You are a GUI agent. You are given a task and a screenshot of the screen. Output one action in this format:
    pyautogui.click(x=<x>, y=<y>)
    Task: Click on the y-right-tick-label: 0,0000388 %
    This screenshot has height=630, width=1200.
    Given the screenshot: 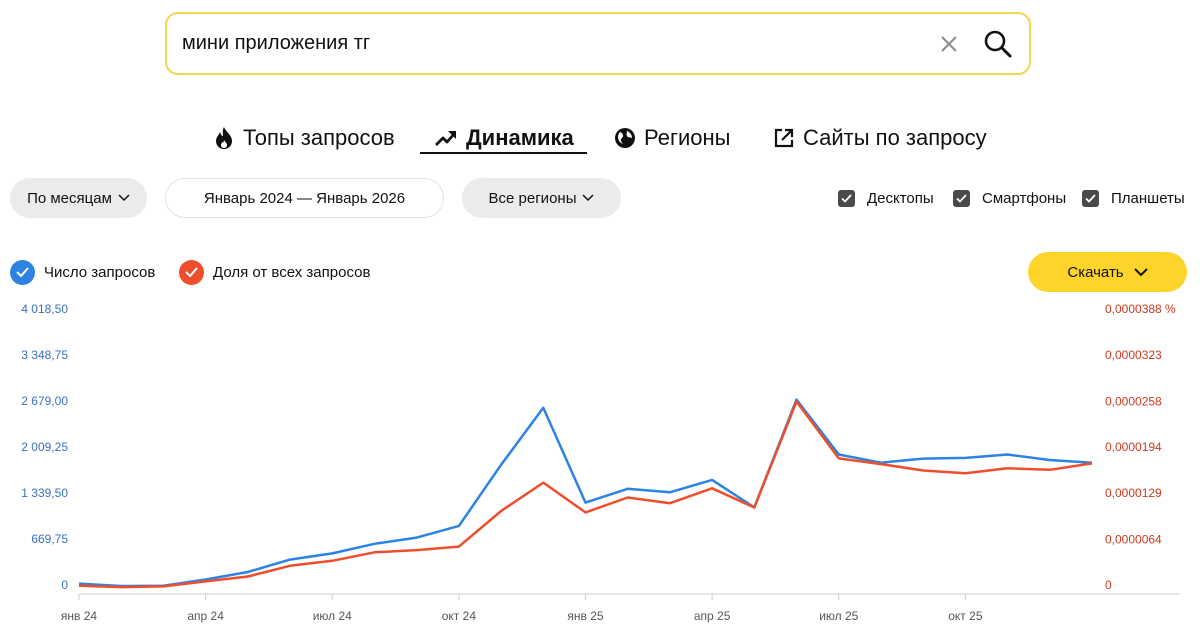 What is the action you would take?
    pyautogui.click(x=1140, y=309)
    